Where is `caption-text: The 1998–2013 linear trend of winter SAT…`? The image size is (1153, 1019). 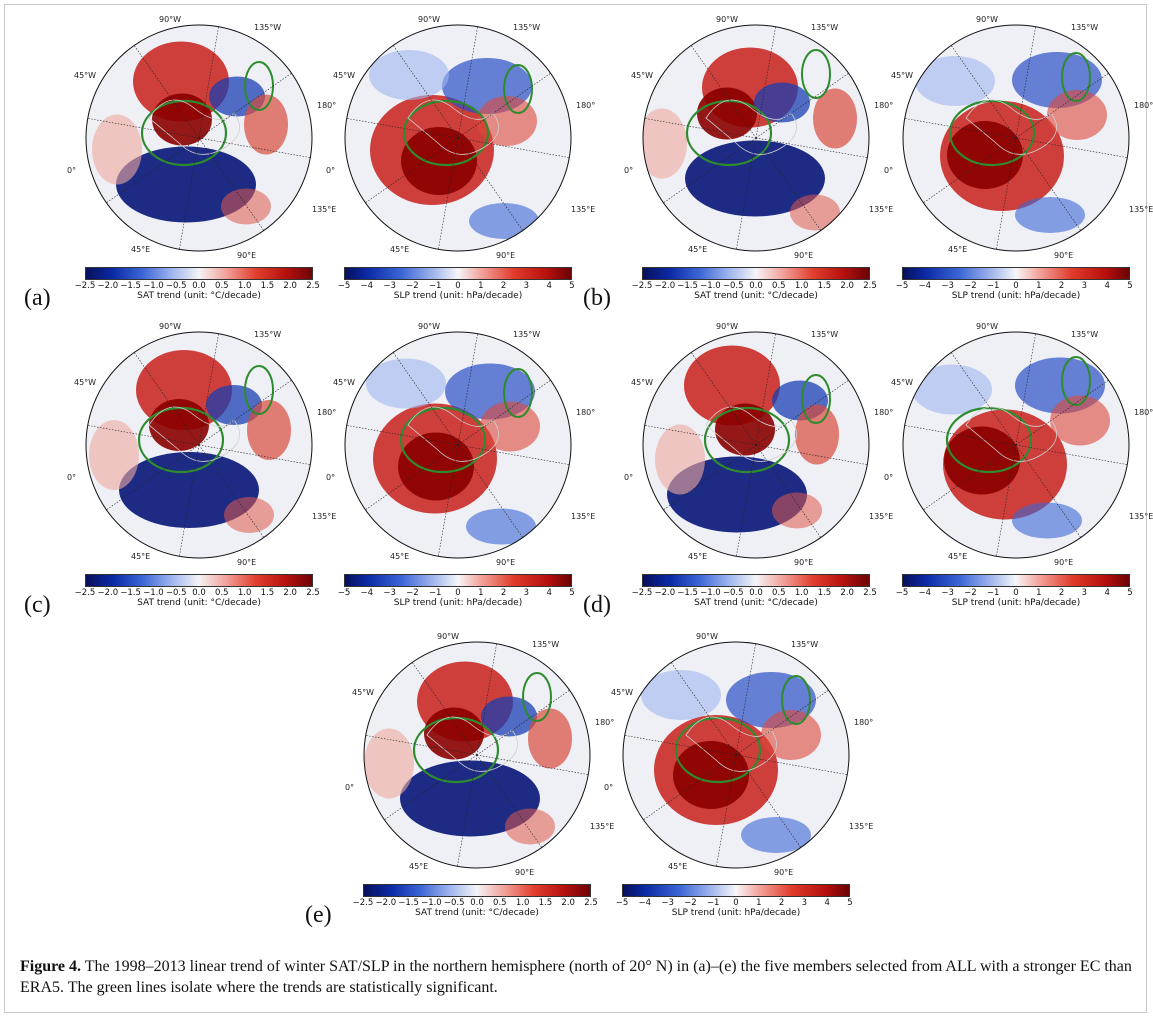
caption-text: The 1998–2013 linear trend of winter SAT… is located at coordinates (576, 977).